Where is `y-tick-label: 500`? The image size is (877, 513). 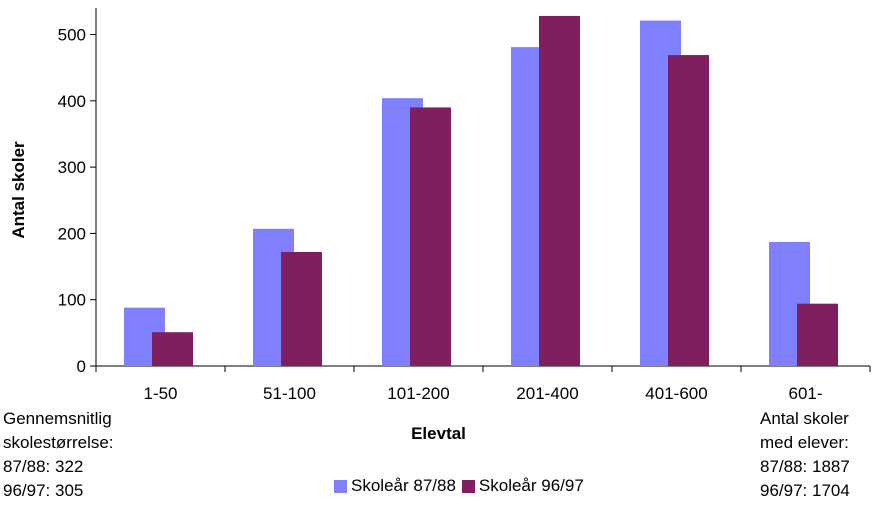 y-tick-label: 500 is located at coordinates (72, 35).